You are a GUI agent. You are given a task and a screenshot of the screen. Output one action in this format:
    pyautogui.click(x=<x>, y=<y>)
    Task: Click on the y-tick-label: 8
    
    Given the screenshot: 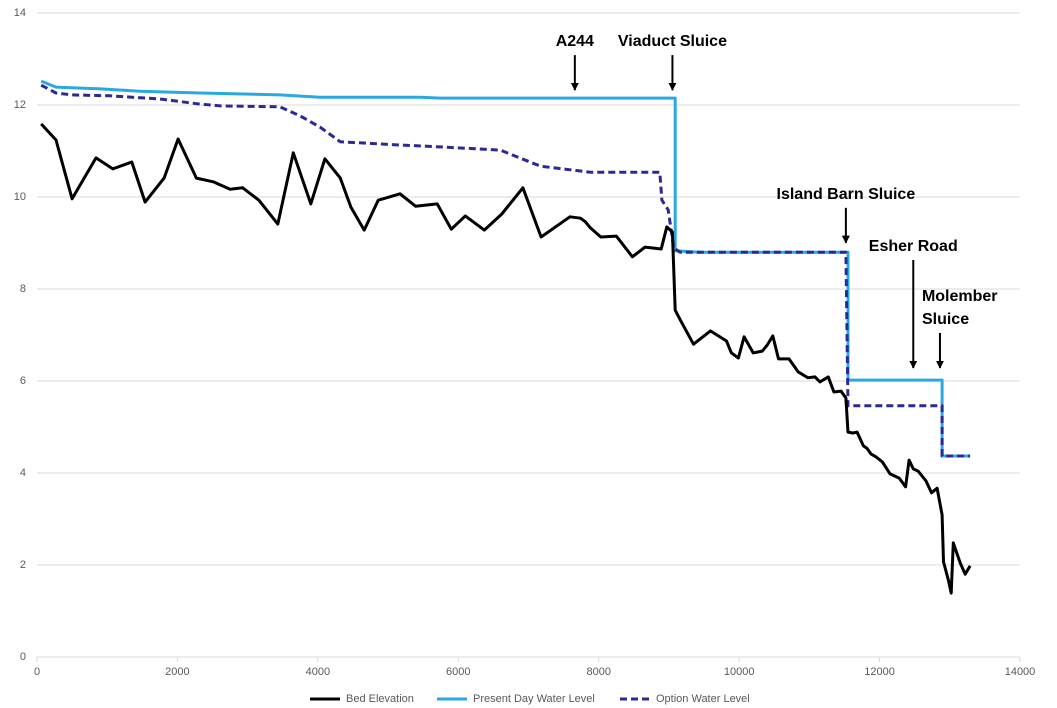 What is the action you would take?
    pyautogui.click(x=23, y=289)
    